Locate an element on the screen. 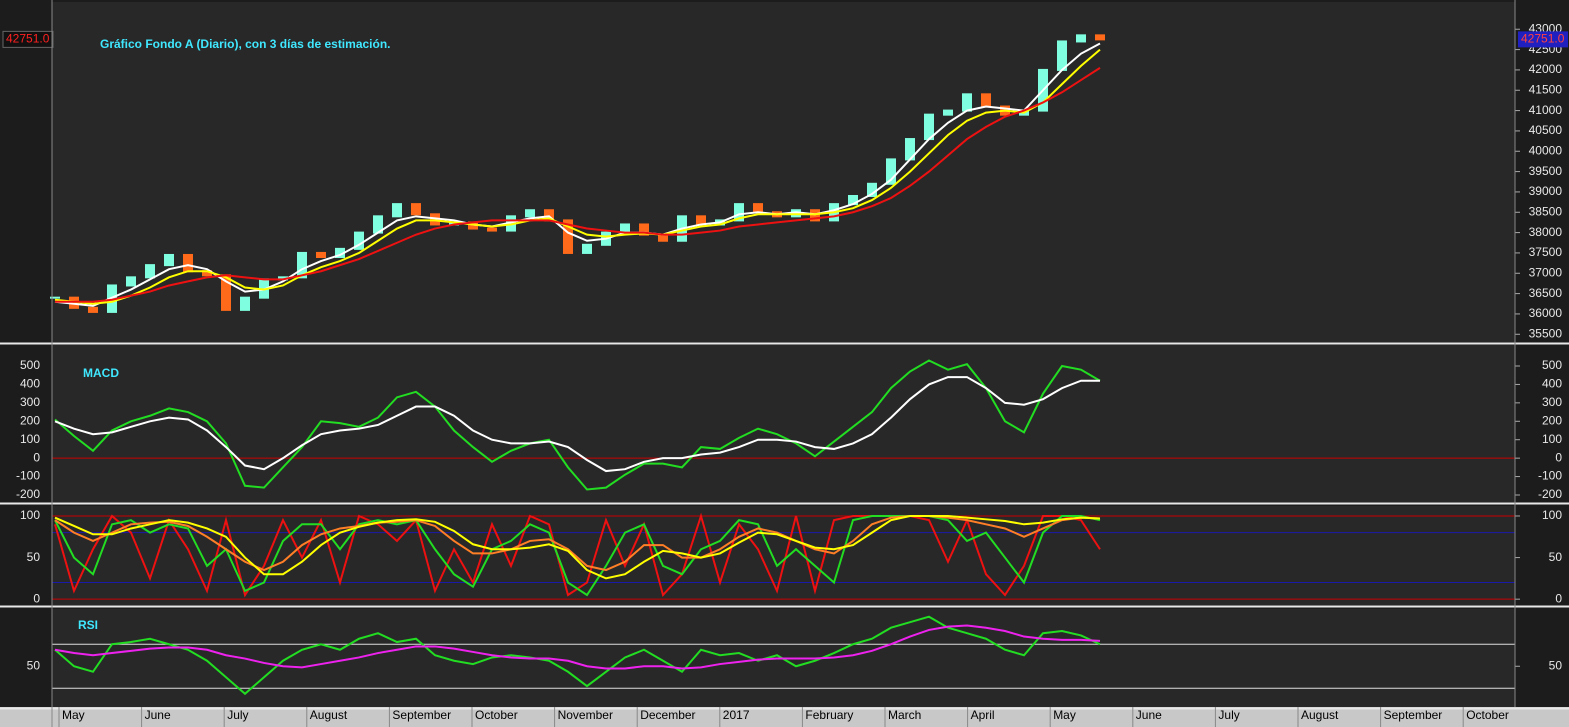 This screenshot has height=727, width=1569. y-tick-label-left: -100 is located at coordinates (28, 476).